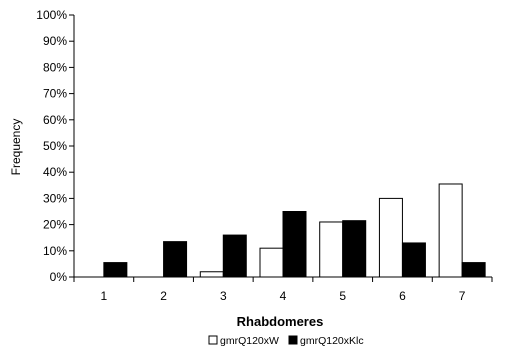 Image resolution: width=507 pixels, height=350 pixels. What do you see at coordinates (55, 120) in the screenshot?
I see `y-tick-label: 60%` at bounding box center [55, 120].